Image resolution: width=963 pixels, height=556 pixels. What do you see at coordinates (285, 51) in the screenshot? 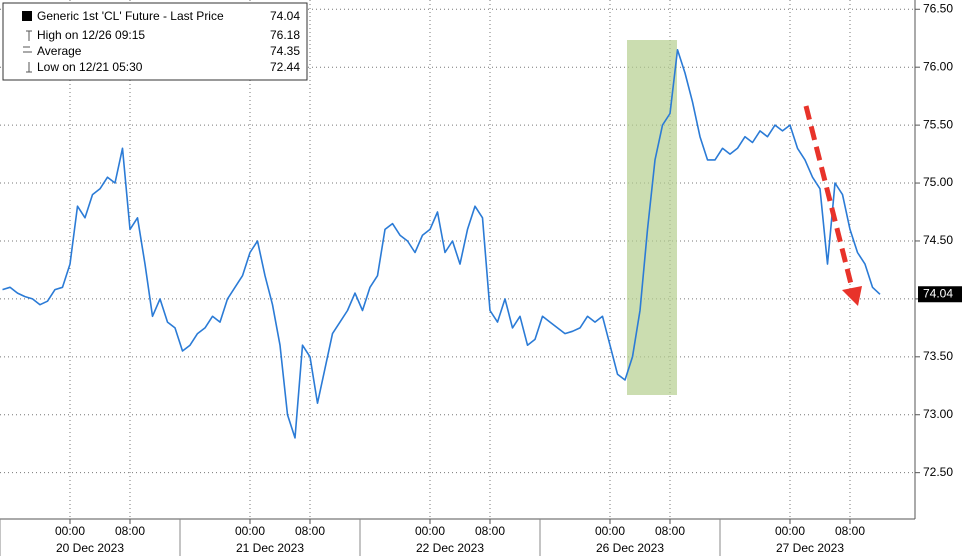
I see `legend-value: 74.35` at bounding box center [285, 51].